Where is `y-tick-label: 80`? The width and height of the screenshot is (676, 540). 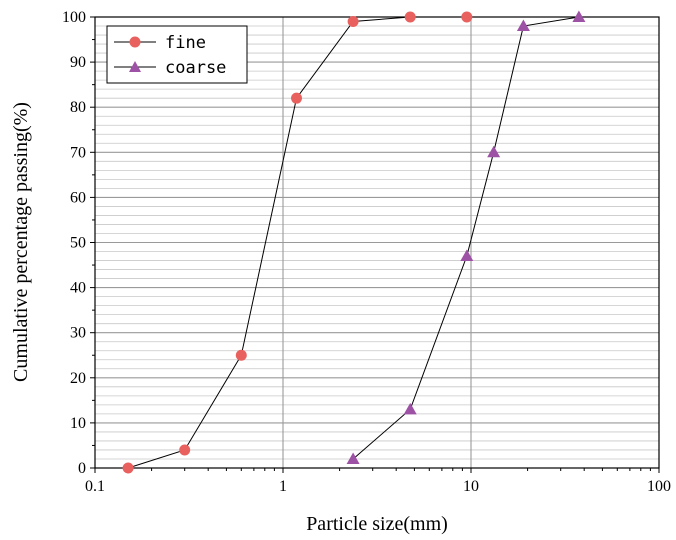
y-tick-label: 80 is located at coordinates (78, 107).